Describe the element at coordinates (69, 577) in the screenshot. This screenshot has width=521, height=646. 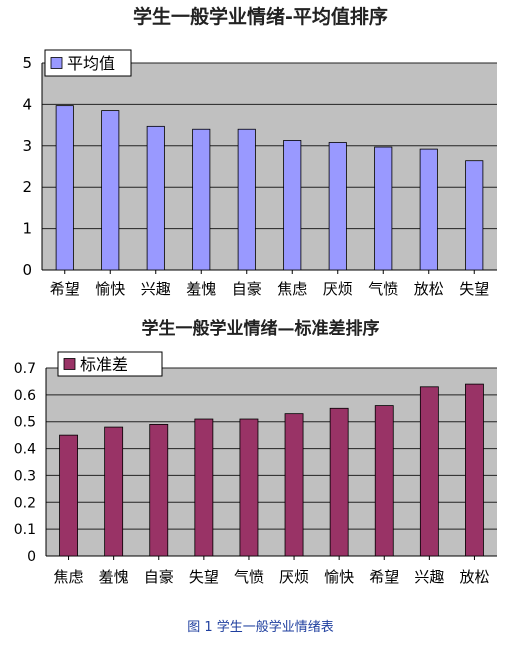
I see `chart2-xtick-label: 焦虑` at that location.